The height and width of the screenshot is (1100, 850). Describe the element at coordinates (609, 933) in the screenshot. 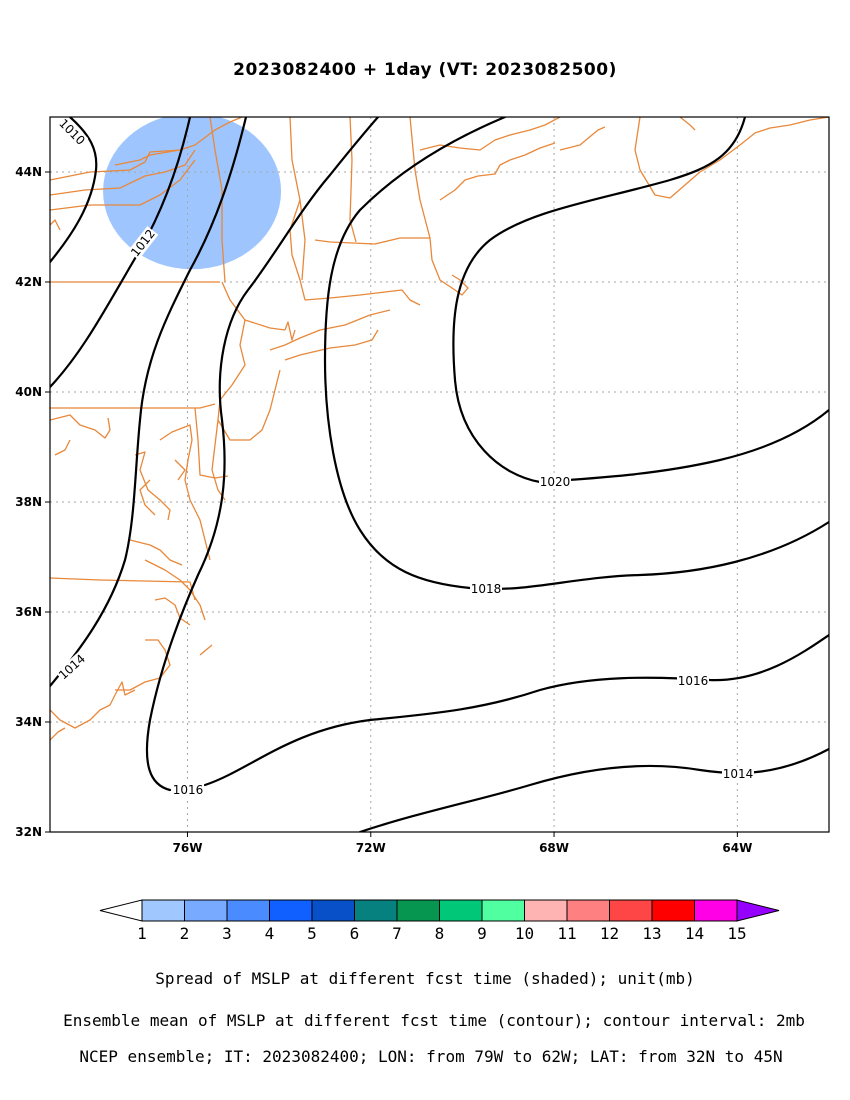

I see `colorbar-label: 12` at that location.